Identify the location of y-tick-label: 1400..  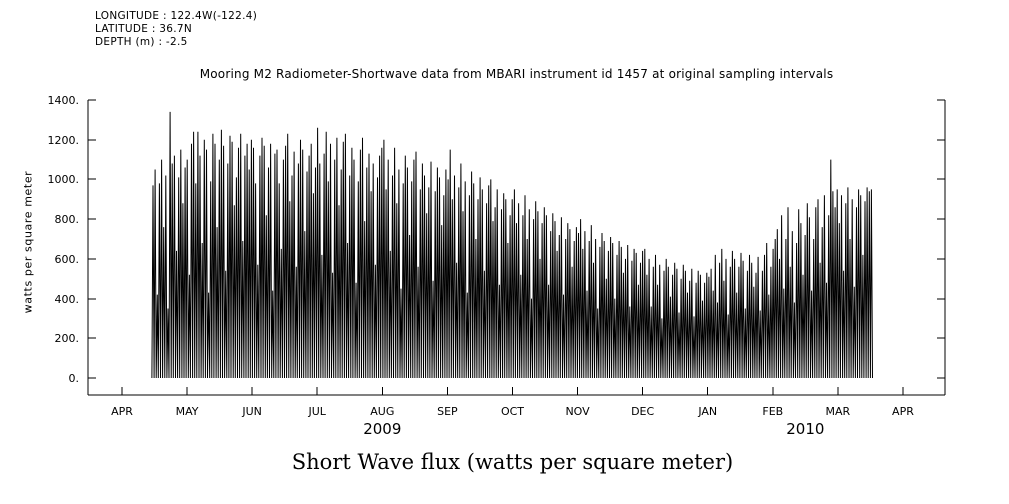
(64, 100).